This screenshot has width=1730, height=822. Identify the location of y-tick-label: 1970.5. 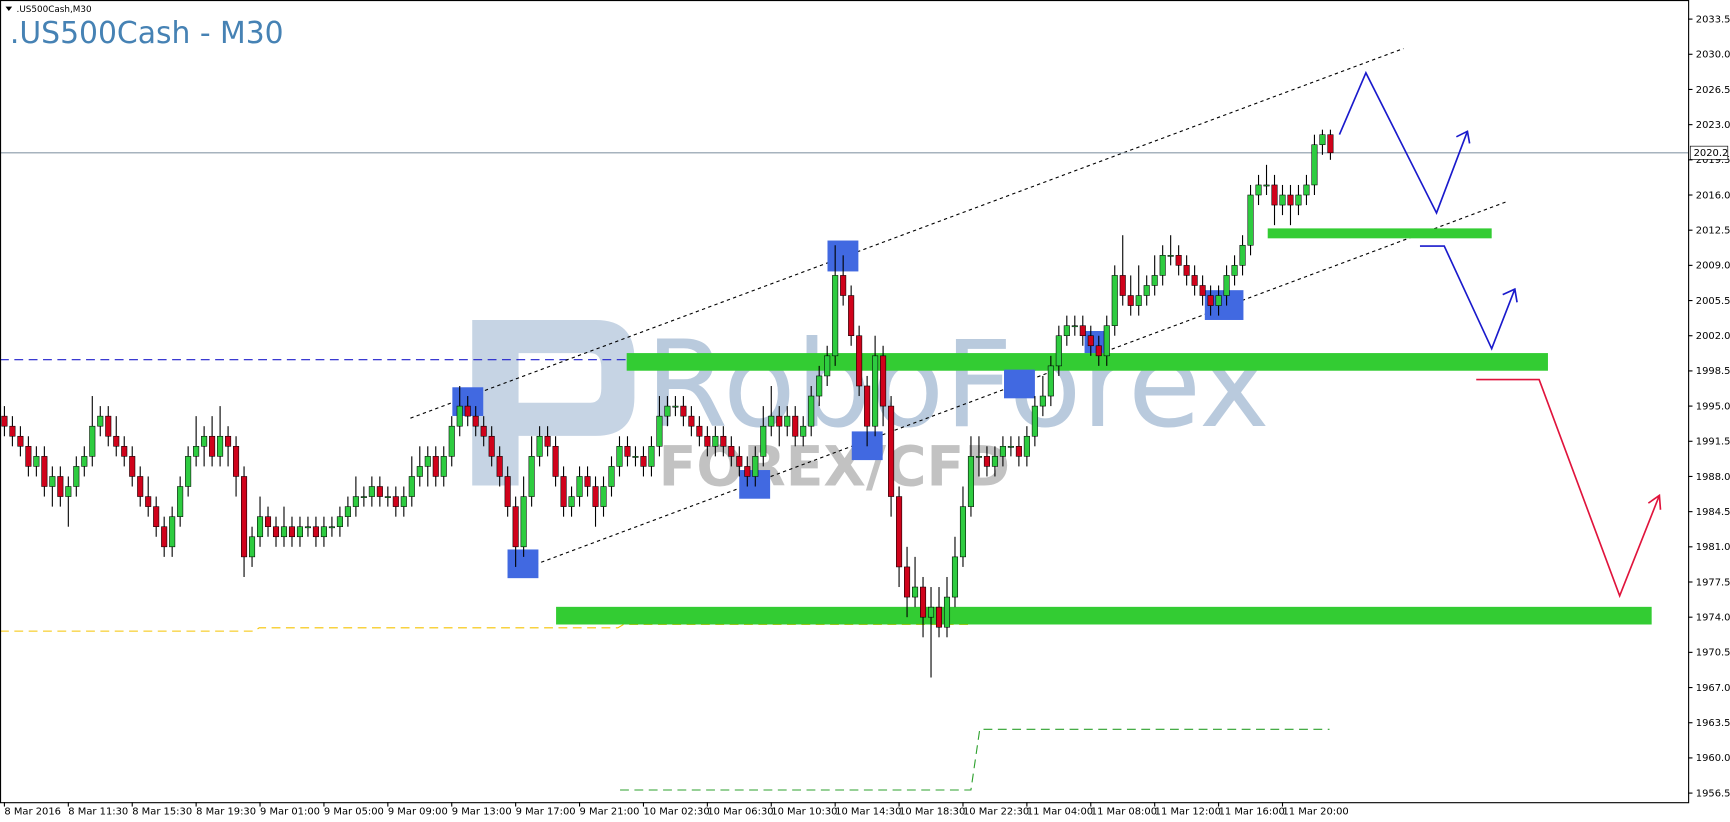
(1713, 653).